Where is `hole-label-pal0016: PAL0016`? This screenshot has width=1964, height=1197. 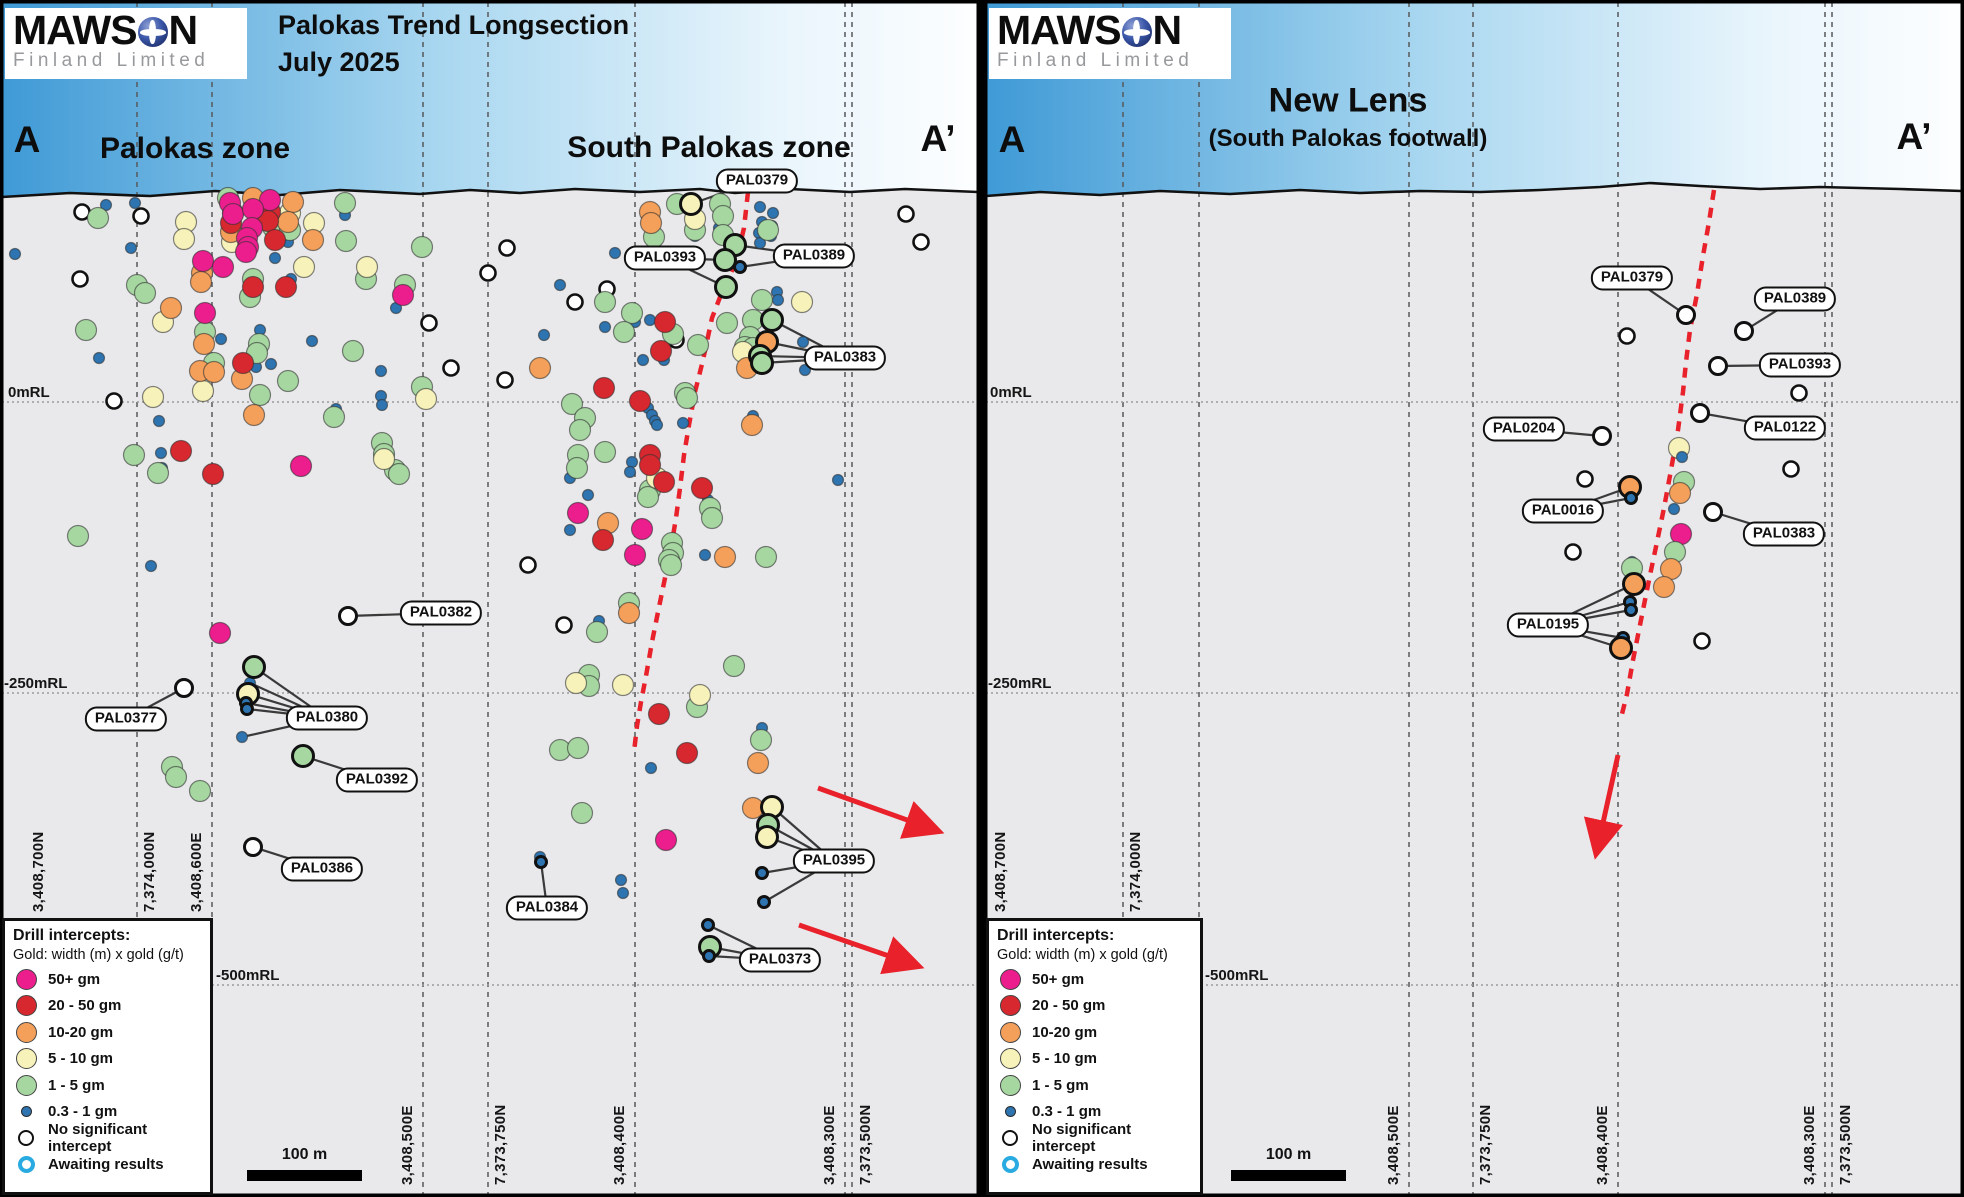 hole-label-pal0016: PAL0016 is located at coordinates (1563, 511).